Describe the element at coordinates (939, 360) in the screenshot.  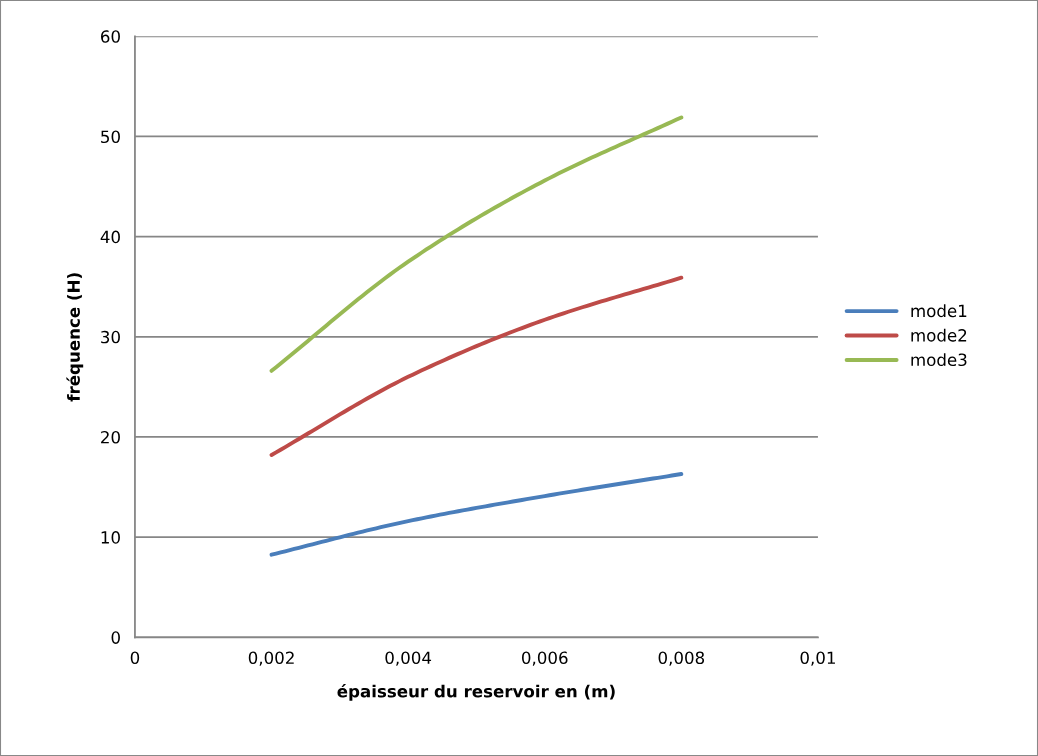
I see `legend-label: mode3` at that location.